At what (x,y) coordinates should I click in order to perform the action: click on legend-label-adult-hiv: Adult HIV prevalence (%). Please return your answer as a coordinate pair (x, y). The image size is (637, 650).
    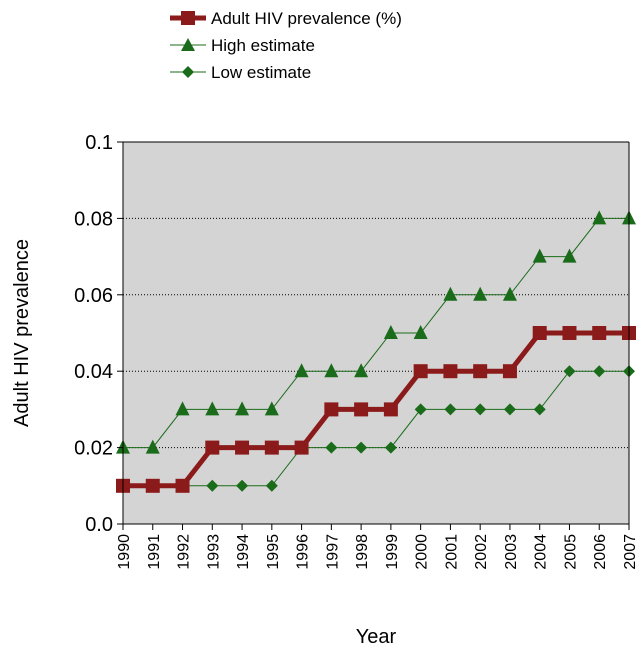
    Looking at the image, I should click on (306, 18).